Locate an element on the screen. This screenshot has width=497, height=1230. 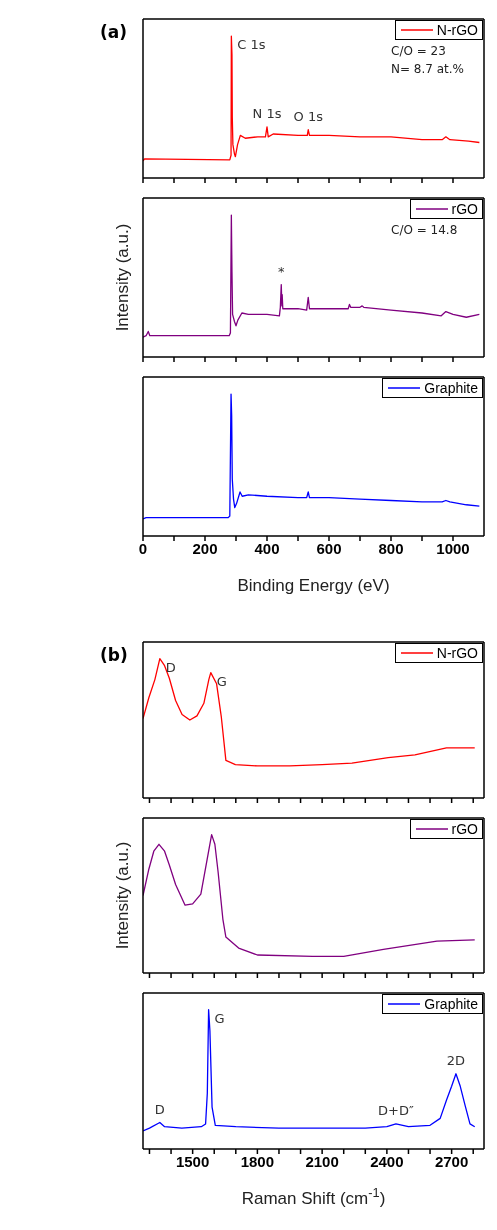
annotation: 2D is located at coordinates (456, 1060).